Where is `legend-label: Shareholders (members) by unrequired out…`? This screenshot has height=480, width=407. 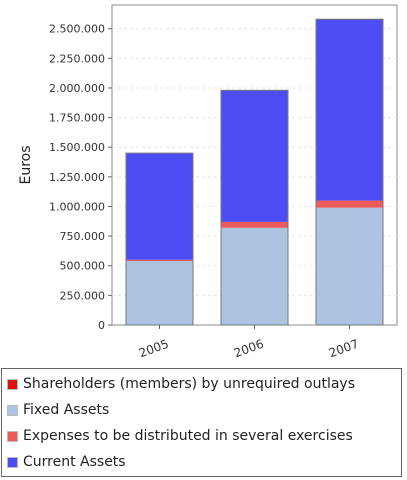
legend-label: Shareholders (members) by unrequired out… is located at coordinates (189, 384).